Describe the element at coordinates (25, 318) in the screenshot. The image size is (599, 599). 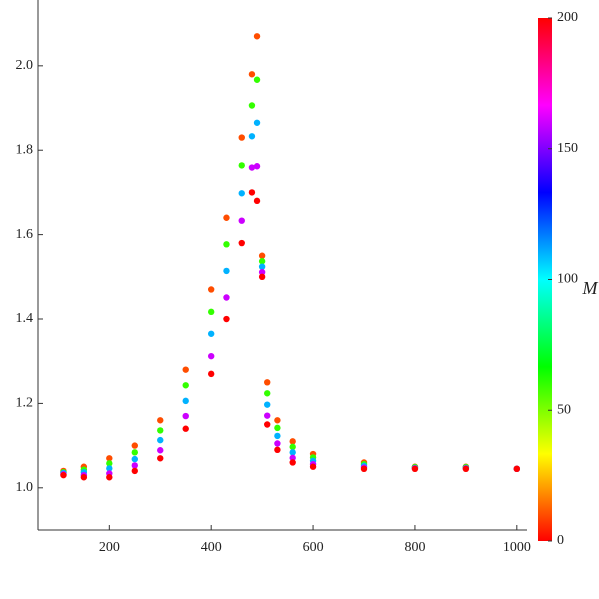
I see `y-tick-label: 1.4` at that location.